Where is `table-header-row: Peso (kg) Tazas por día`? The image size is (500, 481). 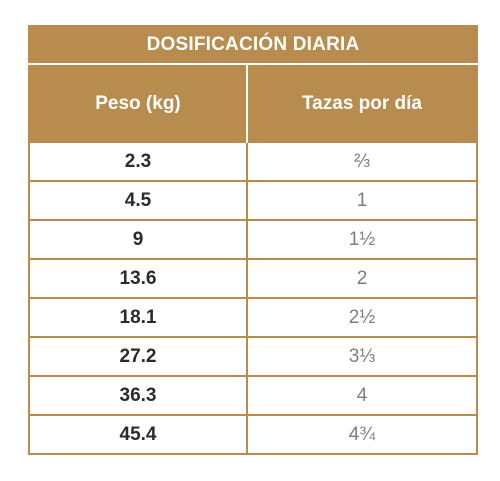
table-header-row: Peso (kg) Tazas por día is located at coordinates (253, 103).